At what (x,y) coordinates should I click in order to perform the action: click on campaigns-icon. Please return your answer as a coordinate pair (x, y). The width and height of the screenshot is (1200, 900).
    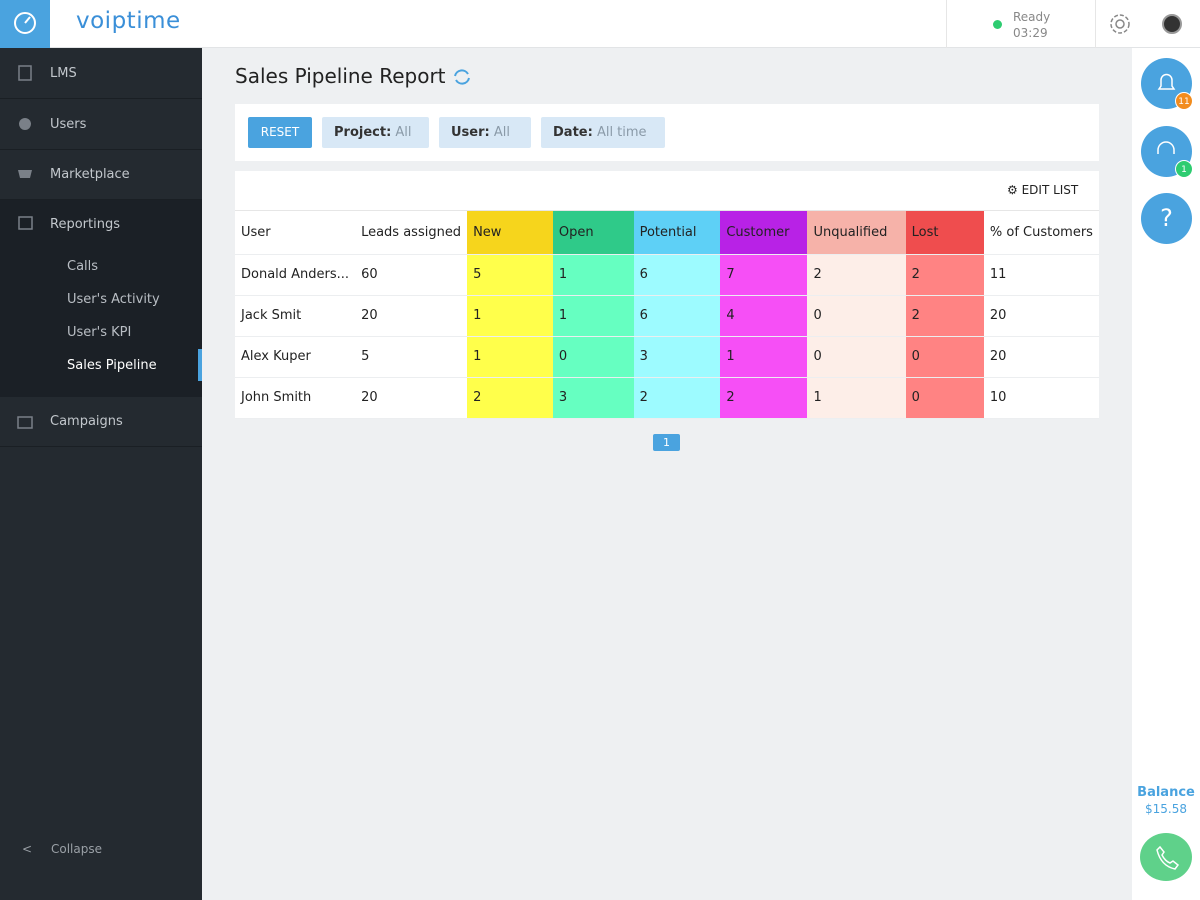
    Looking at the image, I should click on (25, 422).